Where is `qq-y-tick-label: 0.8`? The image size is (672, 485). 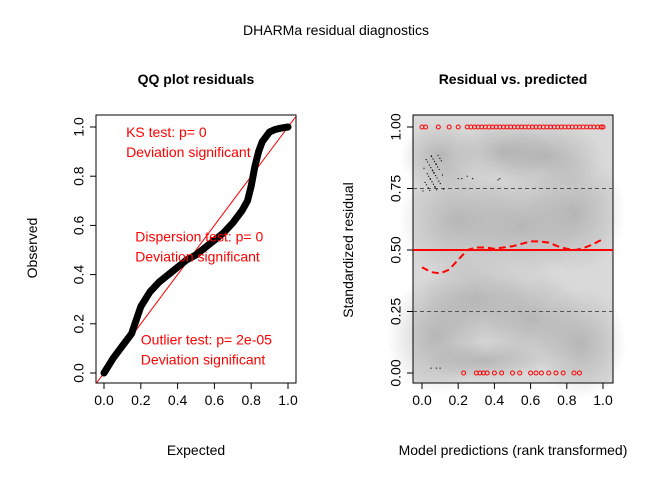
qq-y-tick-label: 0.8 is located at coordinates (79, 176).